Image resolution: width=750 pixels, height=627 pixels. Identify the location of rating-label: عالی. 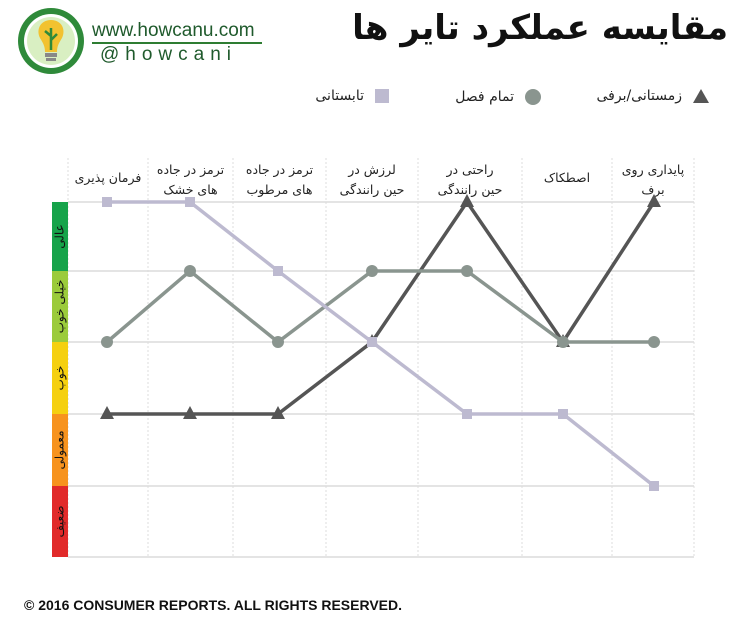
(60, 236).